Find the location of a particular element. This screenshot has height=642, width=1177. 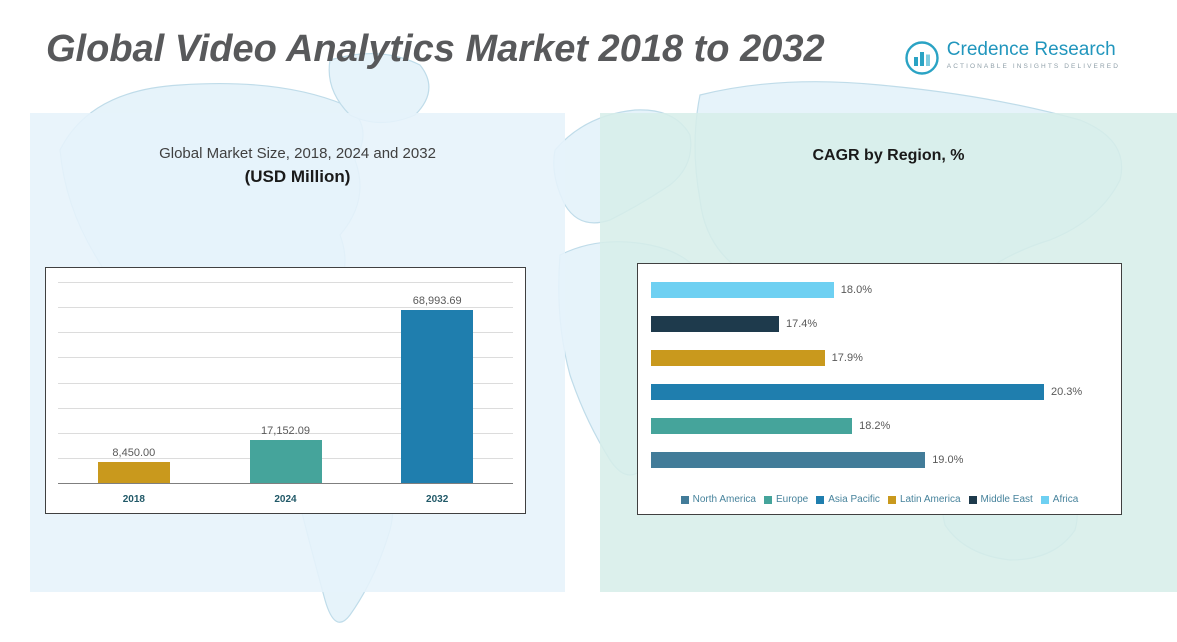

bar-value-label-2018: 8,450.00 is located at coordinates (134, 452).